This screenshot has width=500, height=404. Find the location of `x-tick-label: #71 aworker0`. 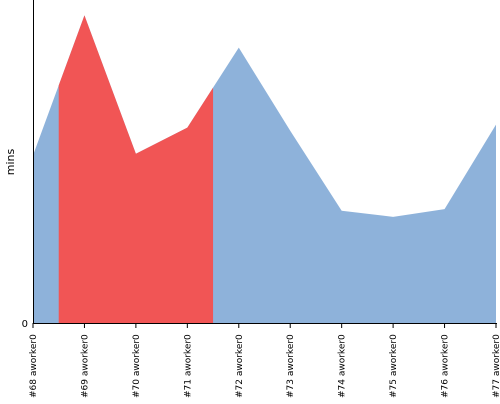

x-tick-label: #71 aworker0 is located at coordinates (188, 366).